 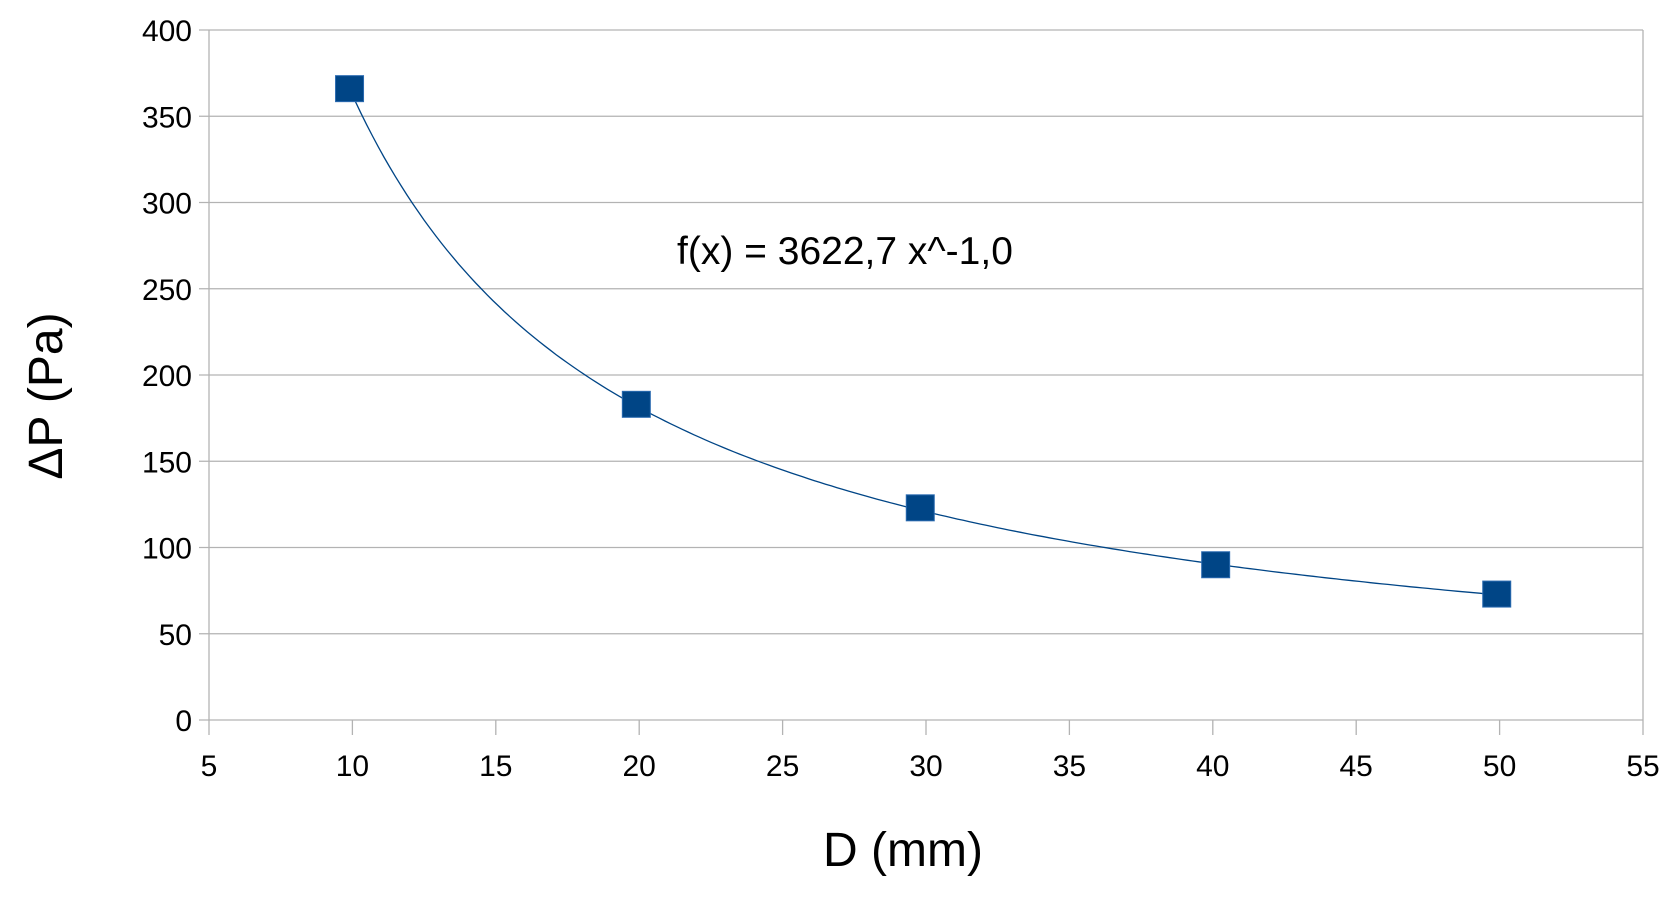 I want to click on x-tick-label: 30, so click(x=925, y=766).